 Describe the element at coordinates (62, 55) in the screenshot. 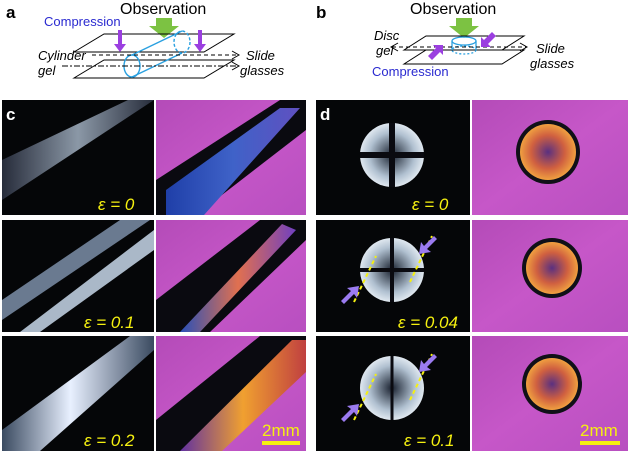

I see `panel-a-cylinder-label: Cylinder` at that location.